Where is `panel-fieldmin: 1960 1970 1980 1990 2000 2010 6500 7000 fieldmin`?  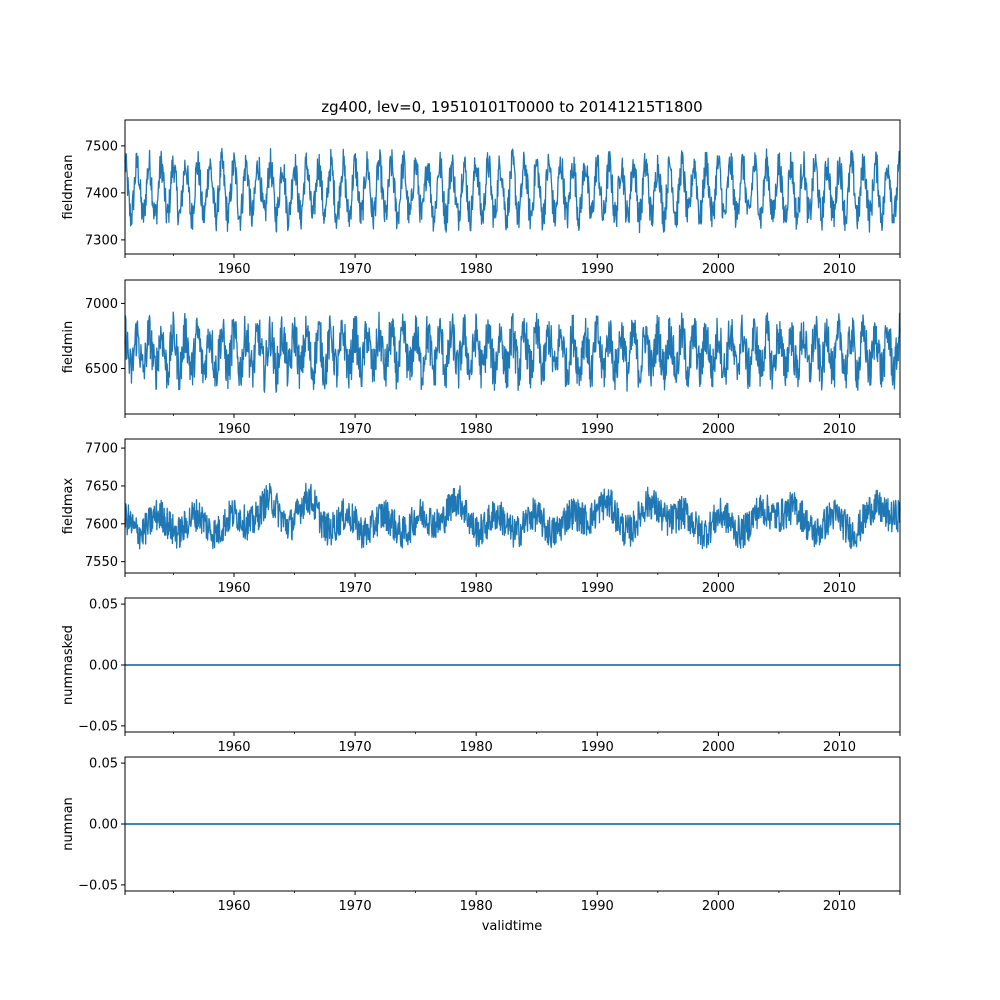
panel-fieldmin: 1960 1970 1980 1990 2000 2010 6500 7000 fieldmin is located at coordinates (481, 358).